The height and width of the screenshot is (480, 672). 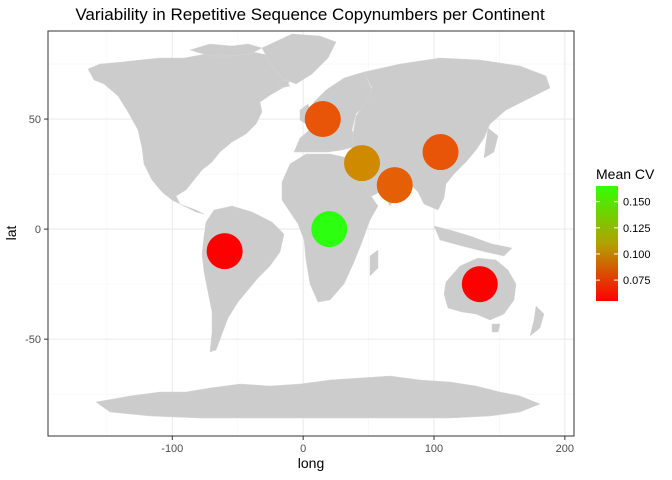 I want to click on legend-tick-label: 0.075, so click(x=637, y=281).